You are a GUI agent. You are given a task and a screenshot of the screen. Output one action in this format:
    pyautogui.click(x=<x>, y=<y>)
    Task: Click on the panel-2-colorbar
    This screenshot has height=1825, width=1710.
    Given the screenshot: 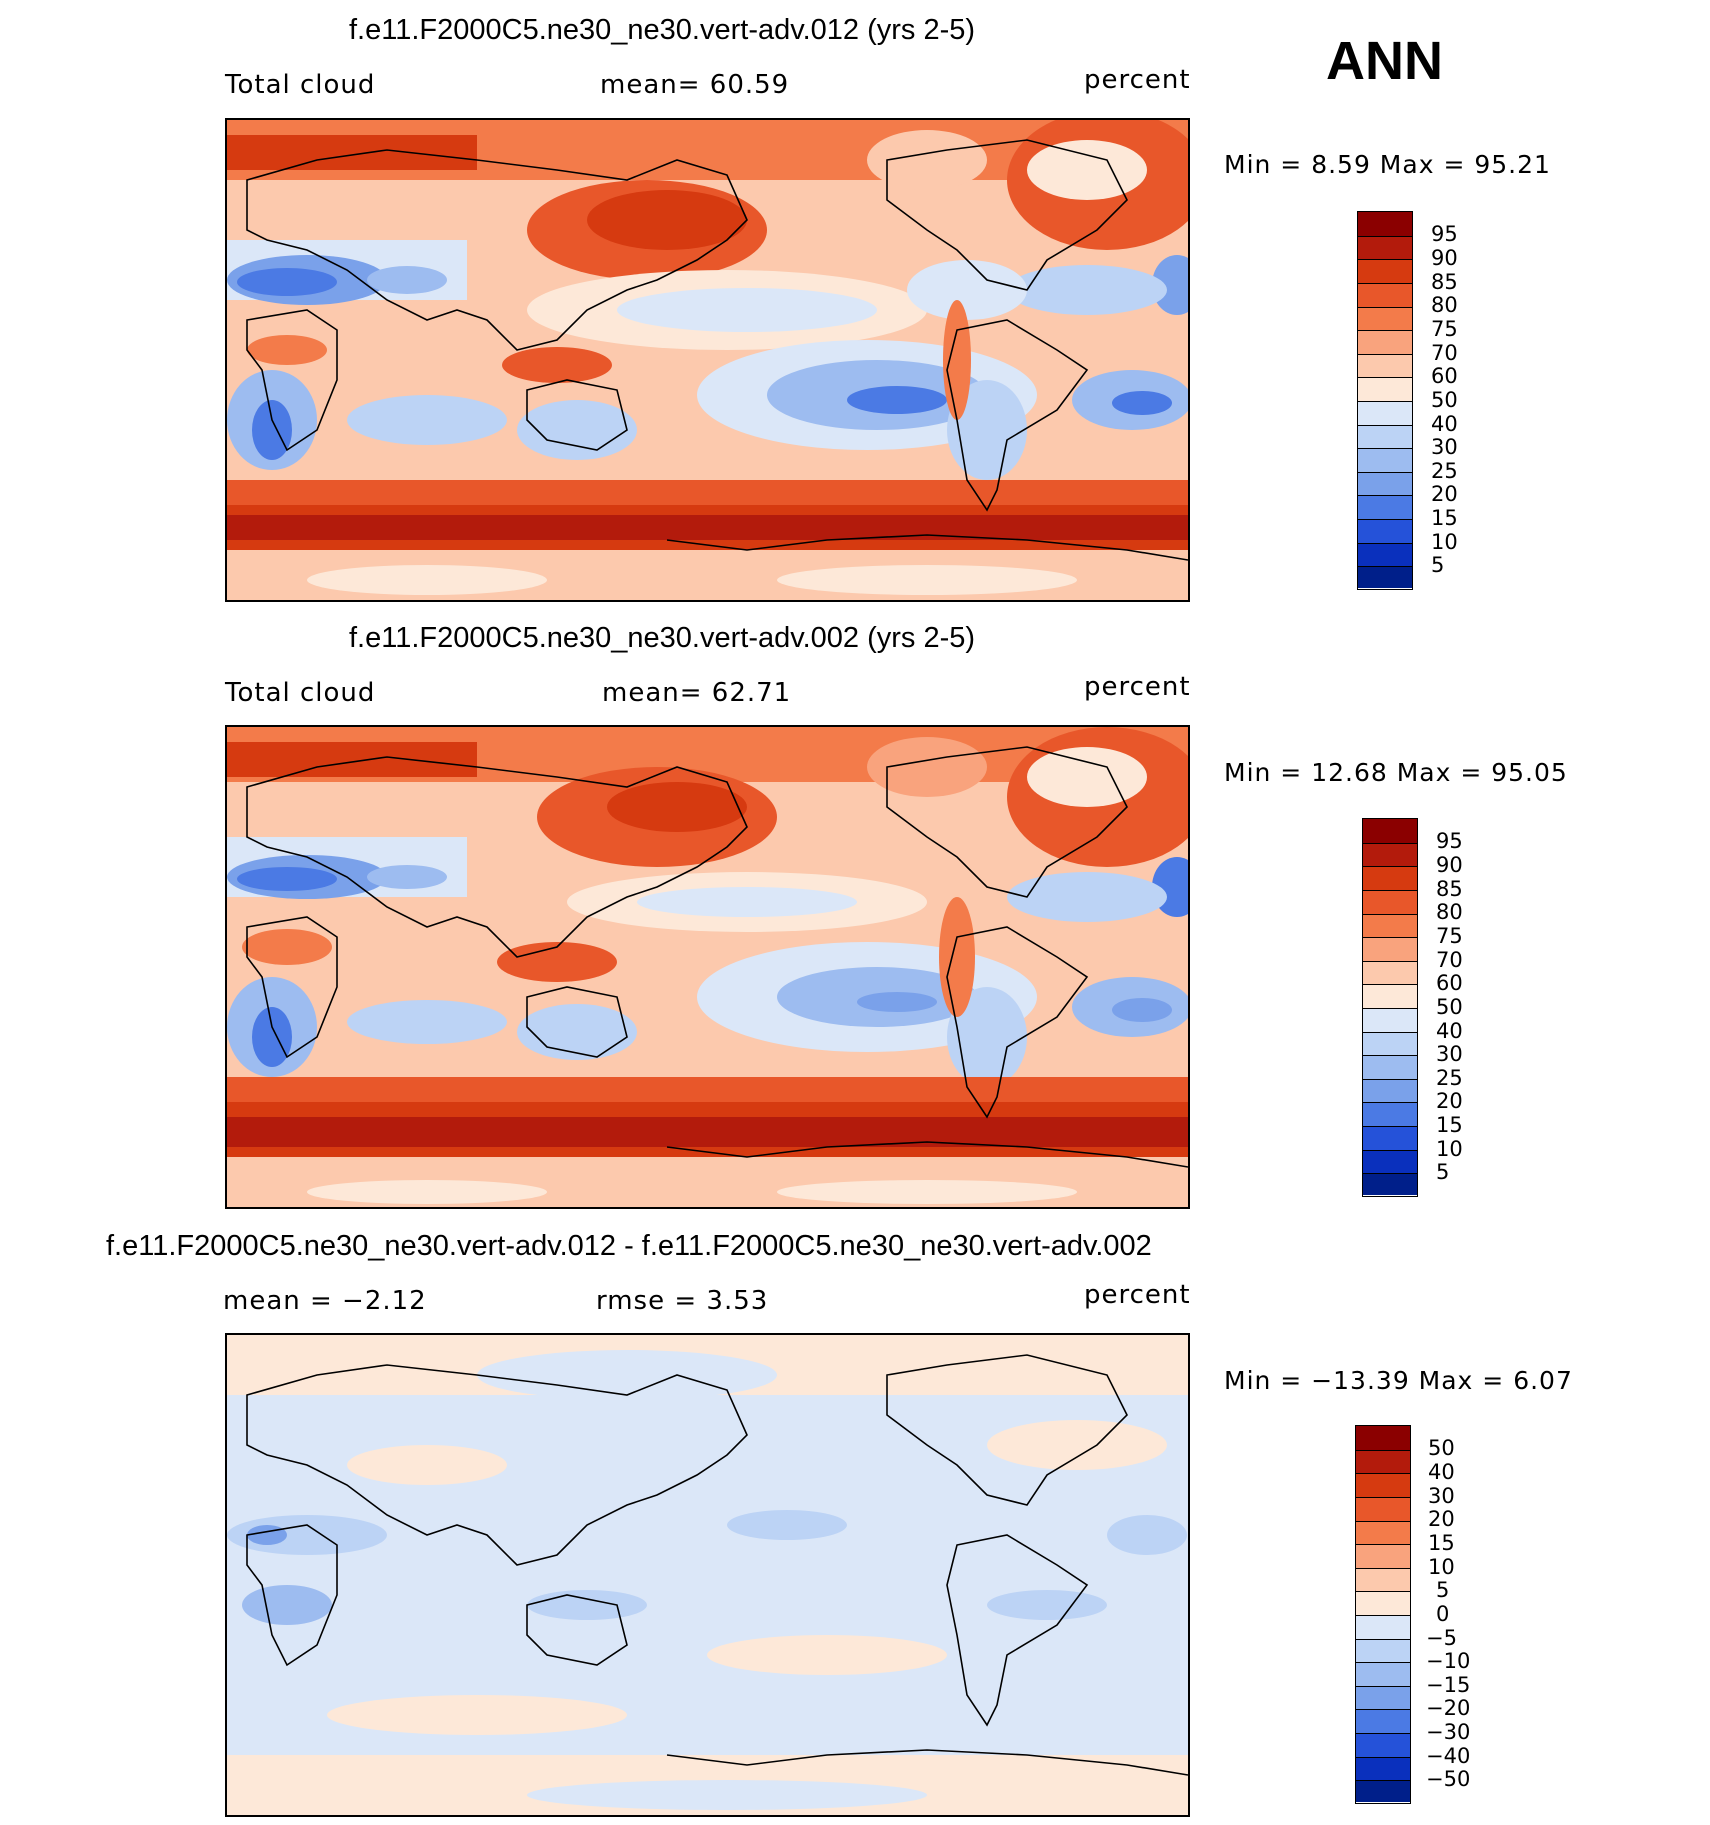 What is the action you would take?
    pyautogui.click(x=1390, y=1007)
    